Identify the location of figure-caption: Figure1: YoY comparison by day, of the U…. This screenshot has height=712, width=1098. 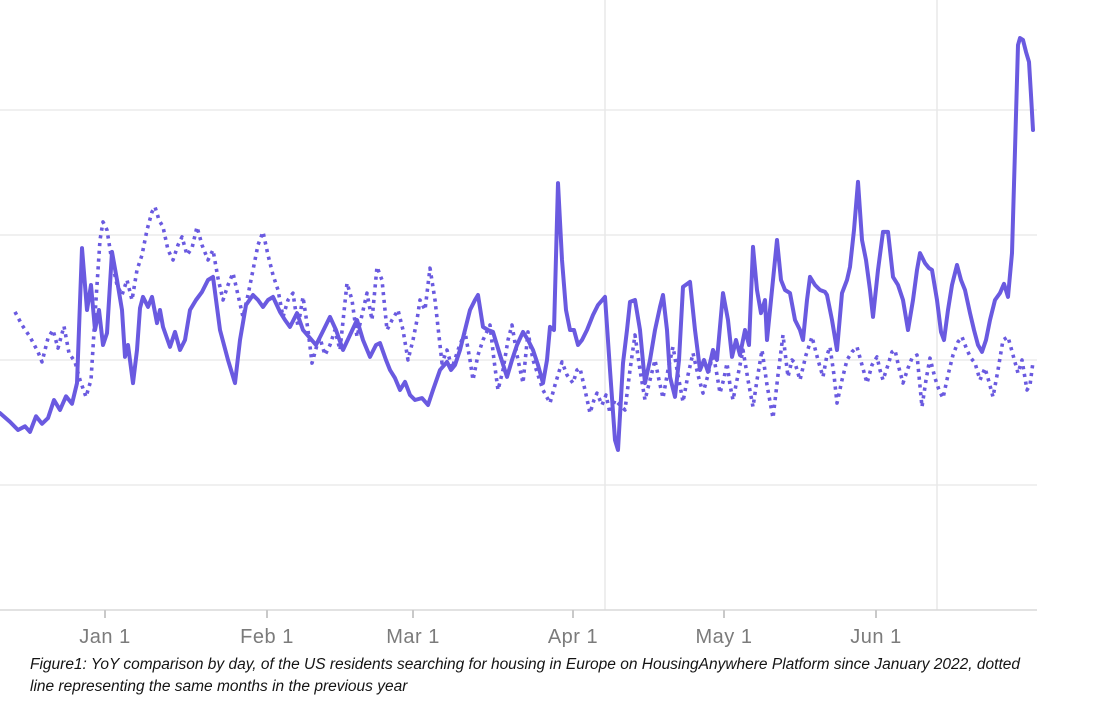
(525, 676).